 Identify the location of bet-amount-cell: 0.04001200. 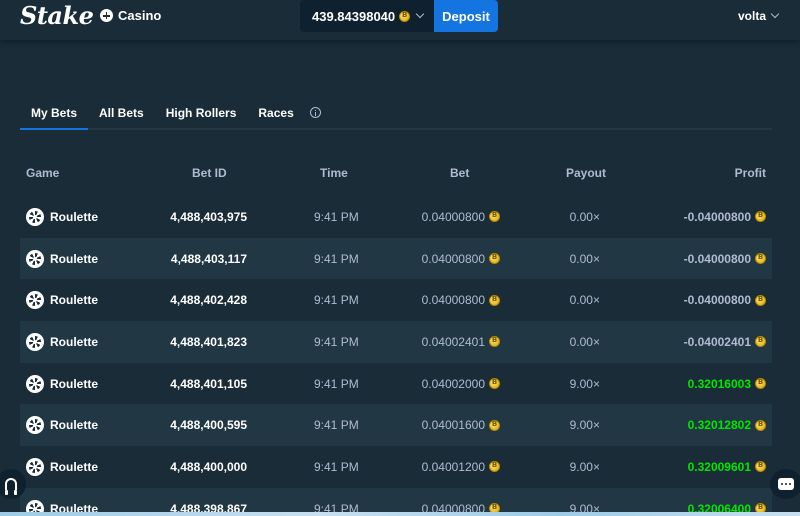
(461, 467).